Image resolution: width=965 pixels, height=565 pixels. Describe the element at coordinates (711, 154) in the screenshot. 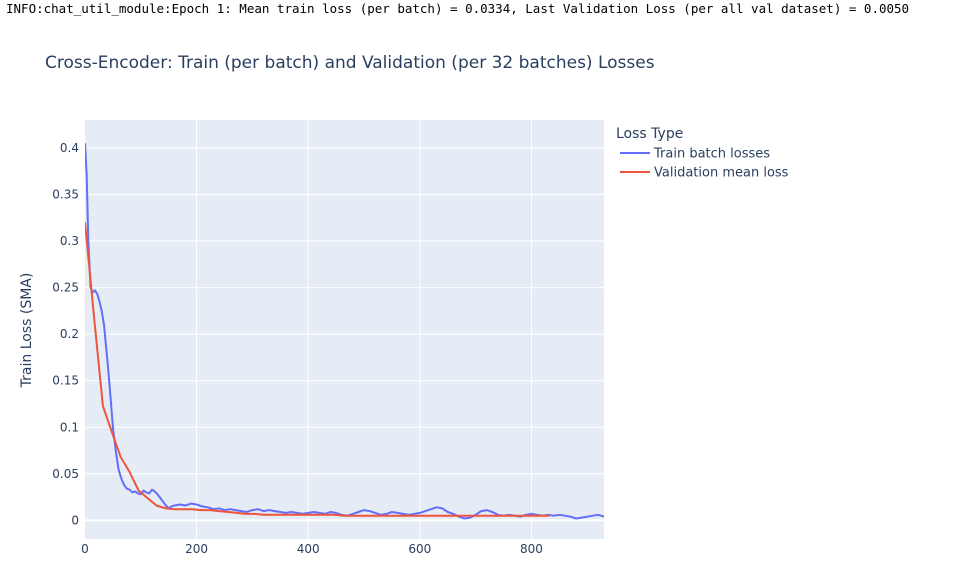

I see `legend-label: Train batch losses` at that location.